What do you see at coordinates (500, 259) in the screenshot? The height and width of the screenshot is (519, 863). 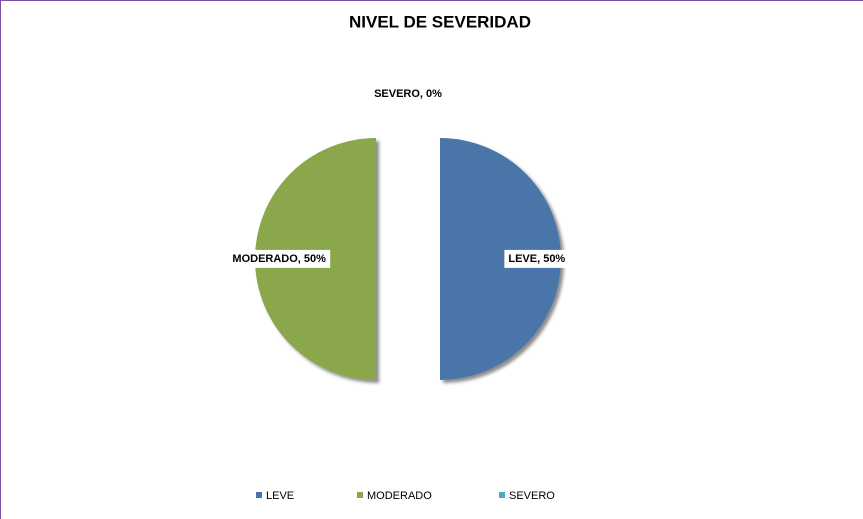 I see `pie-slice` at bounding box center [500, 259].